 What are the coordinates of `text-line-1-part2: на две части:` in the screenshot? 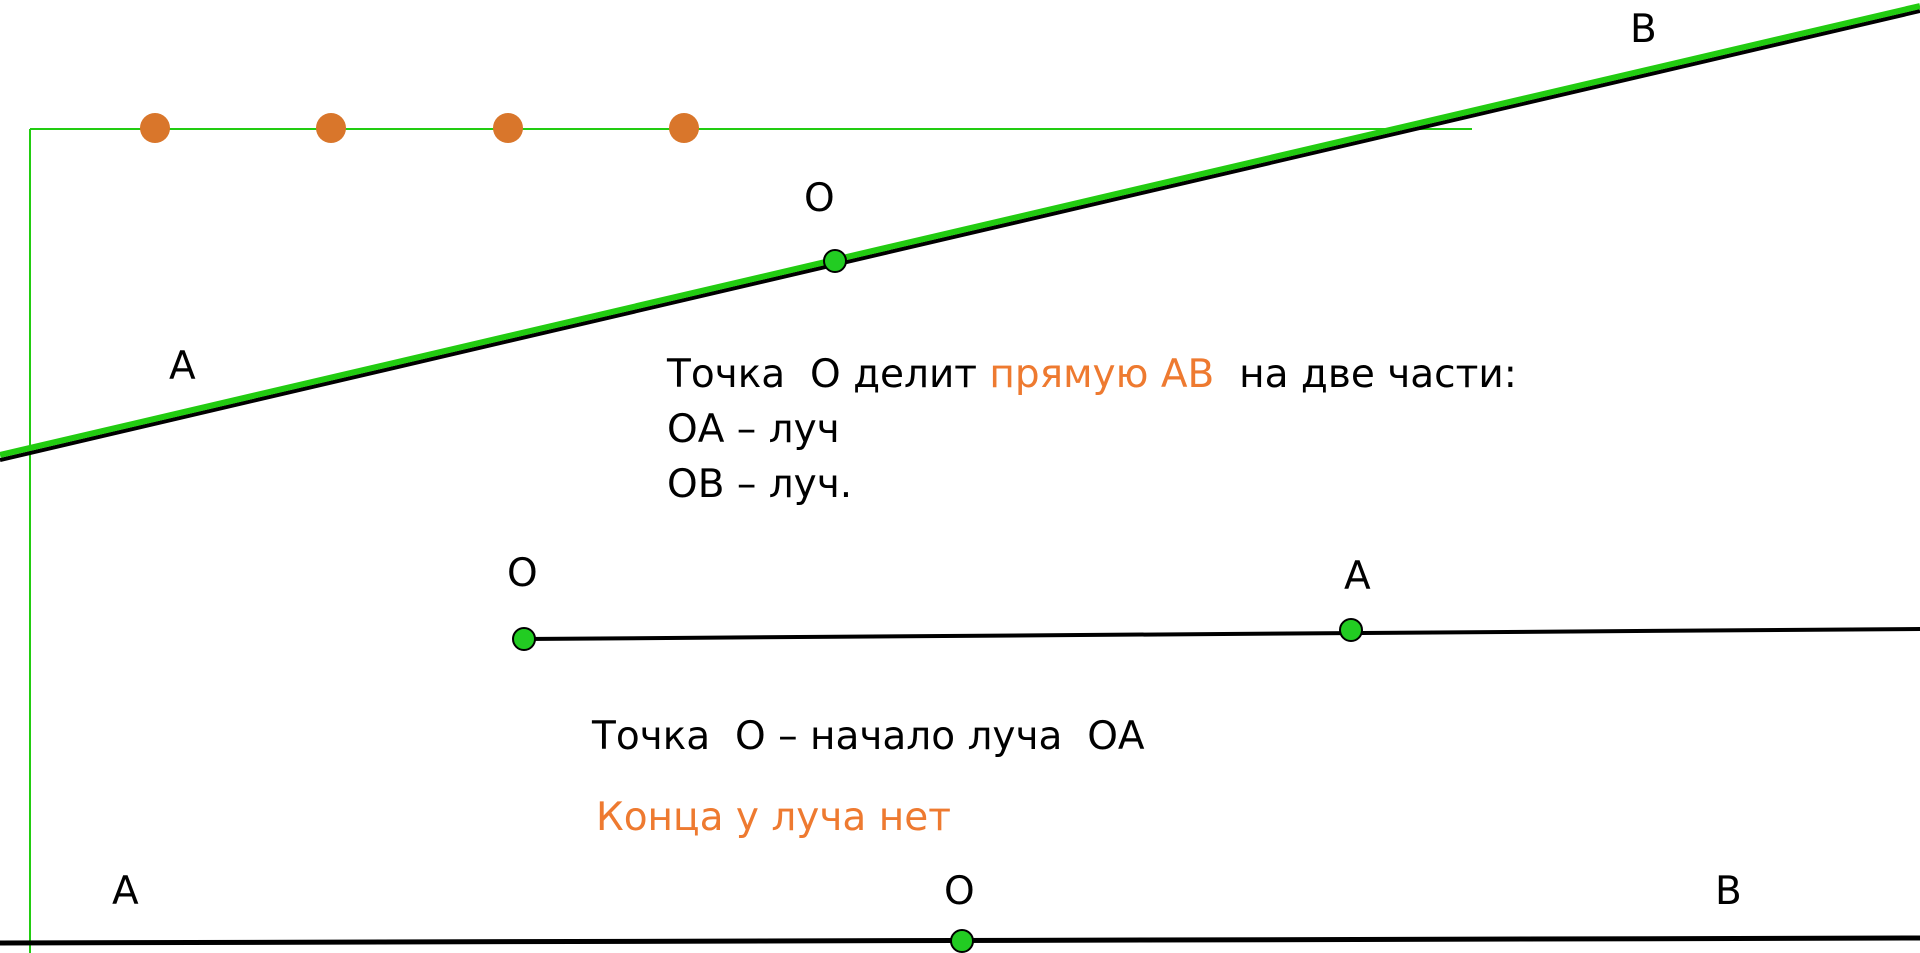 It's located at (1365, 374).